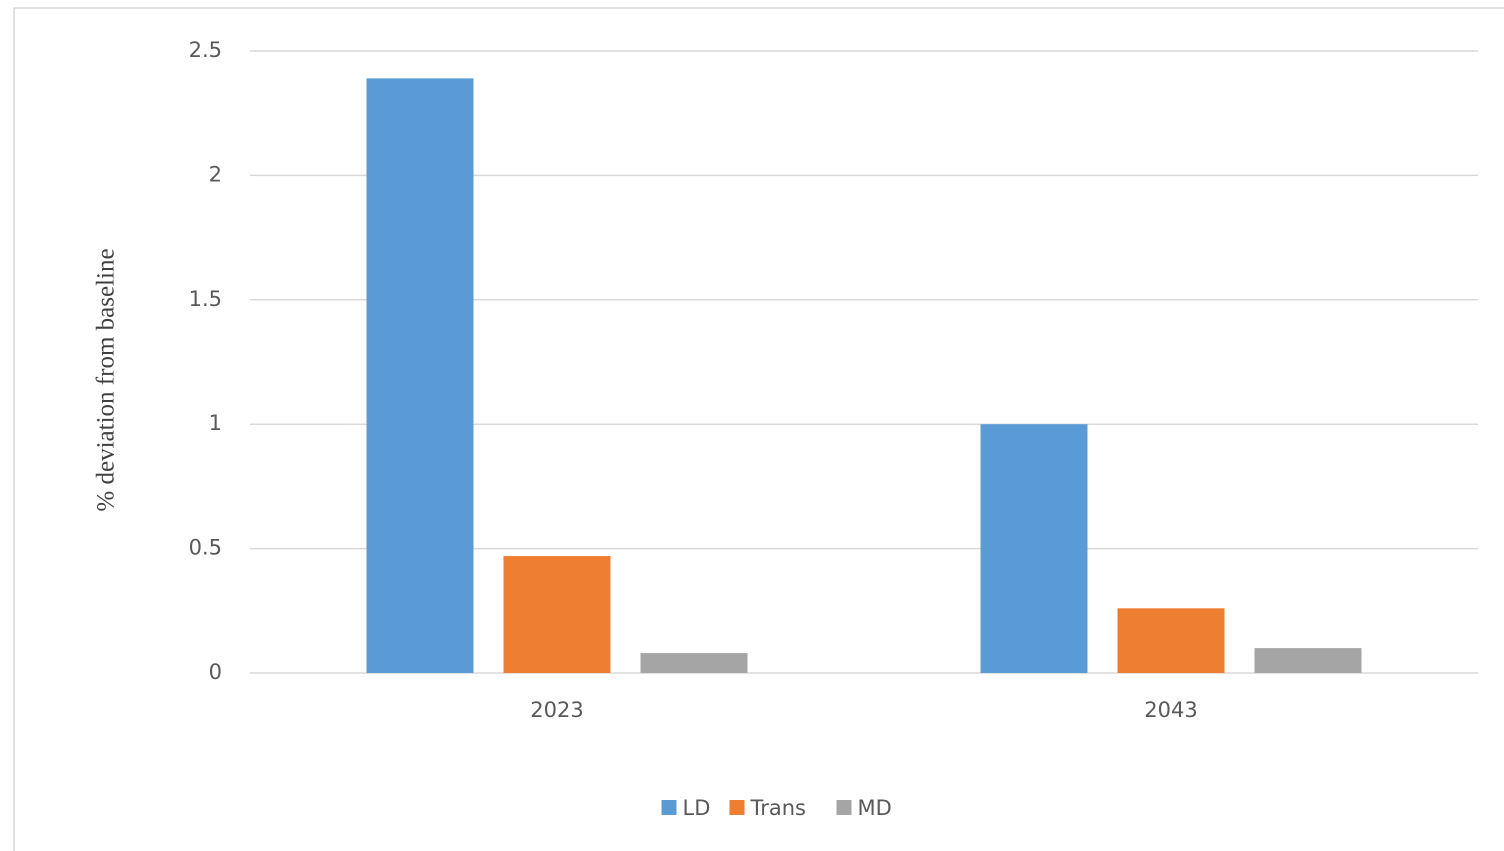 Image resolution: width=1504 pixels, height=851 pixels. What do you see at coordinates (205, 548) in the screenshot?
I see `y-tick-label: 0.5` at bounding box center [205, 548].